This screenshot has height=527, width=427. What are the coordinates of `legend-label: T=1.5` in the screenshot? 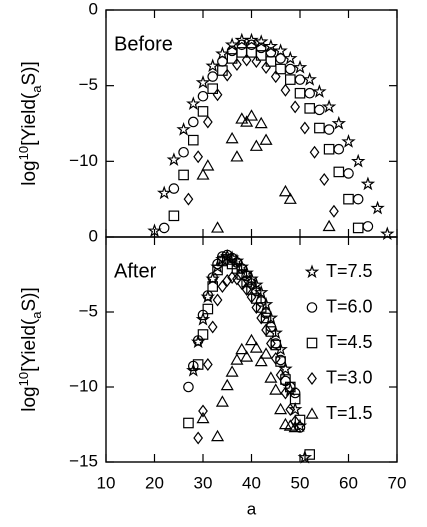 It's located at (349, 413).